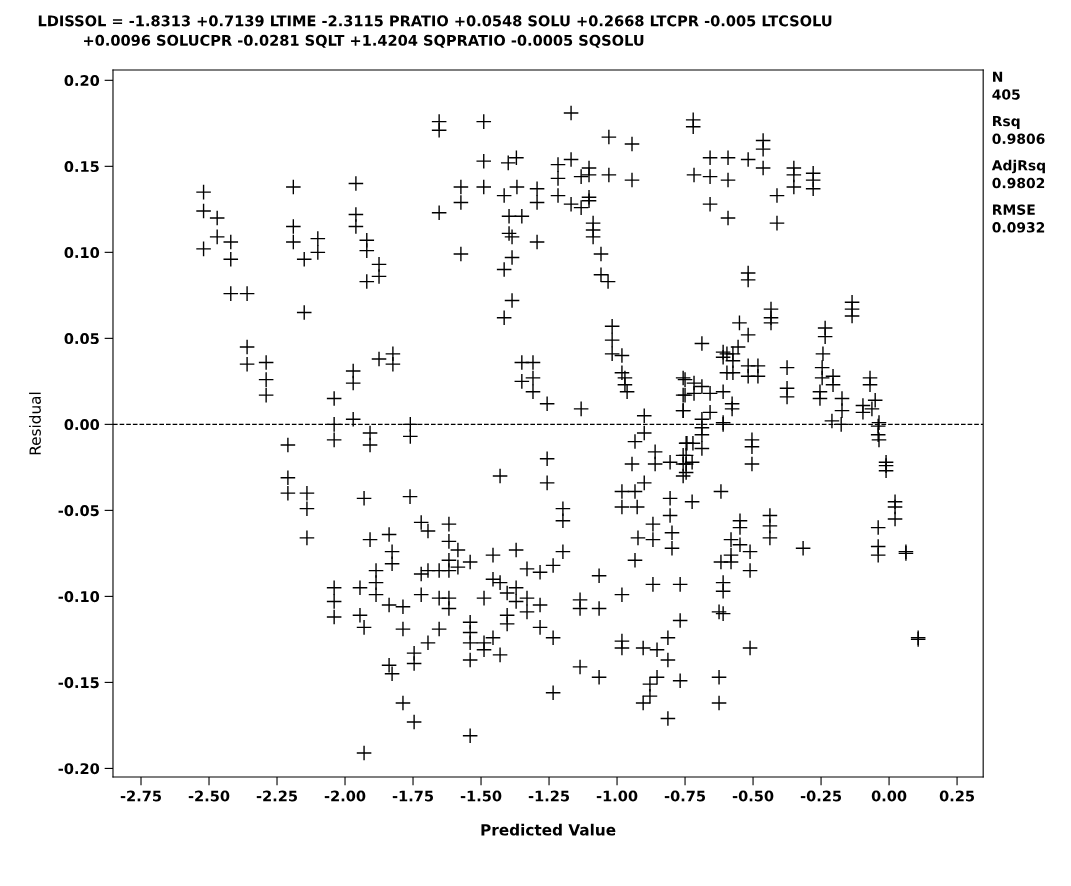 The image size is (1071, 886). Describe the element at coordinates (82, 425) in the screenshot. I see `y-tick-label: 0.00` at that location.